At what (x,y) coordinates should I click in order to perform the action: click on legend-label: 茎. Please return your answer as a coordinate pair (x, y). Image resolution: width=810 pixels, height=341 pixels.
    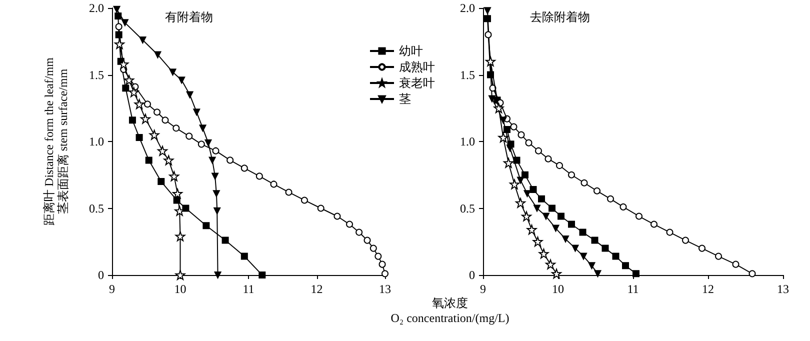
    Looking at the image, I should click on (405, 99).